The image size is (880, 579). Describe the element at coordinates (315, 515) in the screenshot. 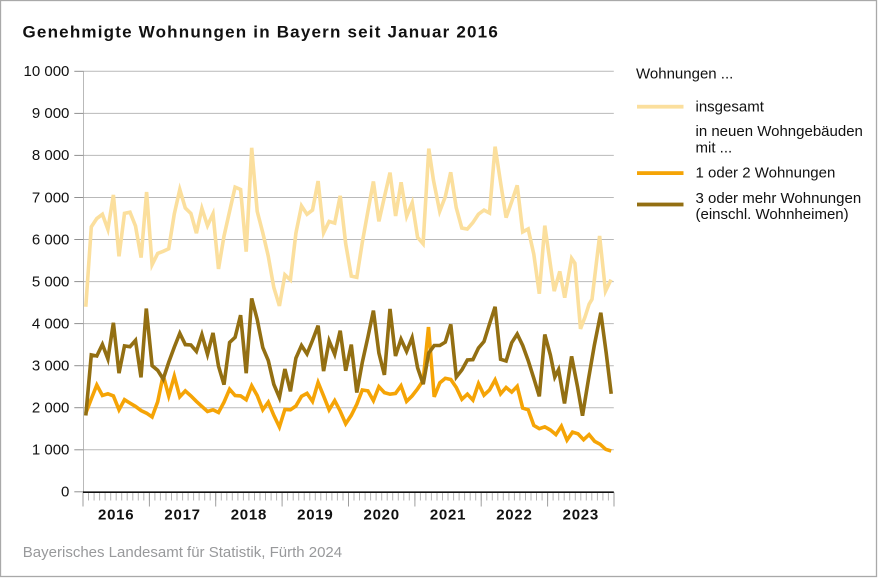

I see `svg-text: 2019` at that location.